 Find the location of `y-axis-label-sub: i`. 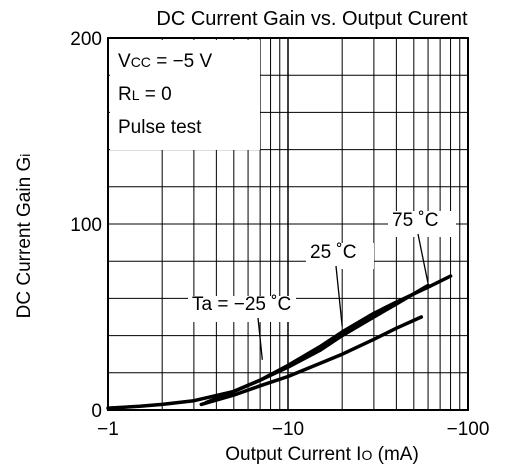

y-axis-label-sub: i is located at coordinates (25, 155).